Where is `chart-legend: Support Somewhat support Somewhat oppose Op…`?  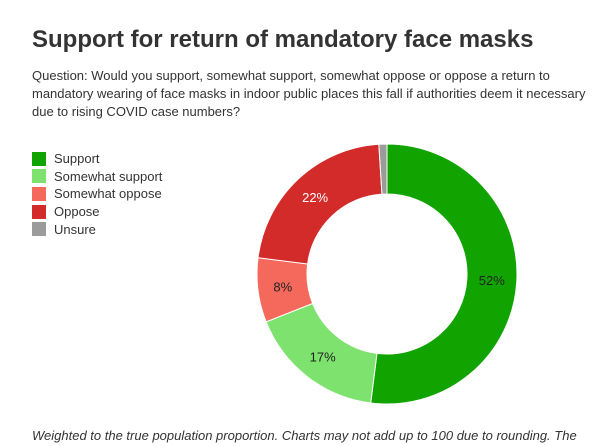
chart-legend: Support Somewhat support Somewhat oppose Op… is located at coordinates (97, 194).